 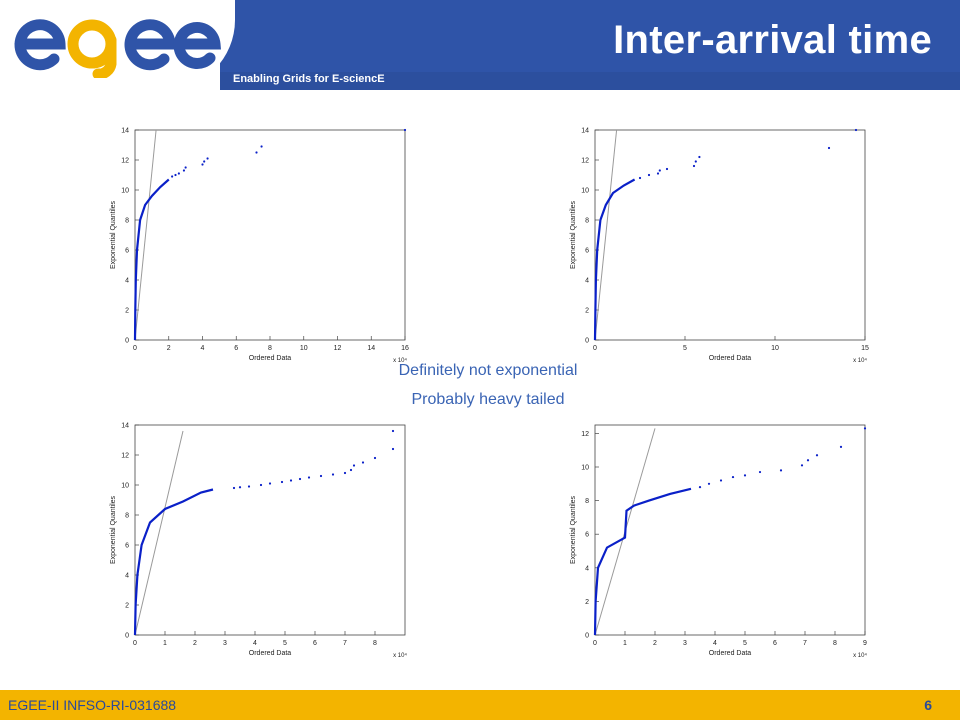 What do you see at coordinates (400, 360) in the screenshot?
I see `x-multiplier-label: x 10⁴` at bounding box center [400, 360].